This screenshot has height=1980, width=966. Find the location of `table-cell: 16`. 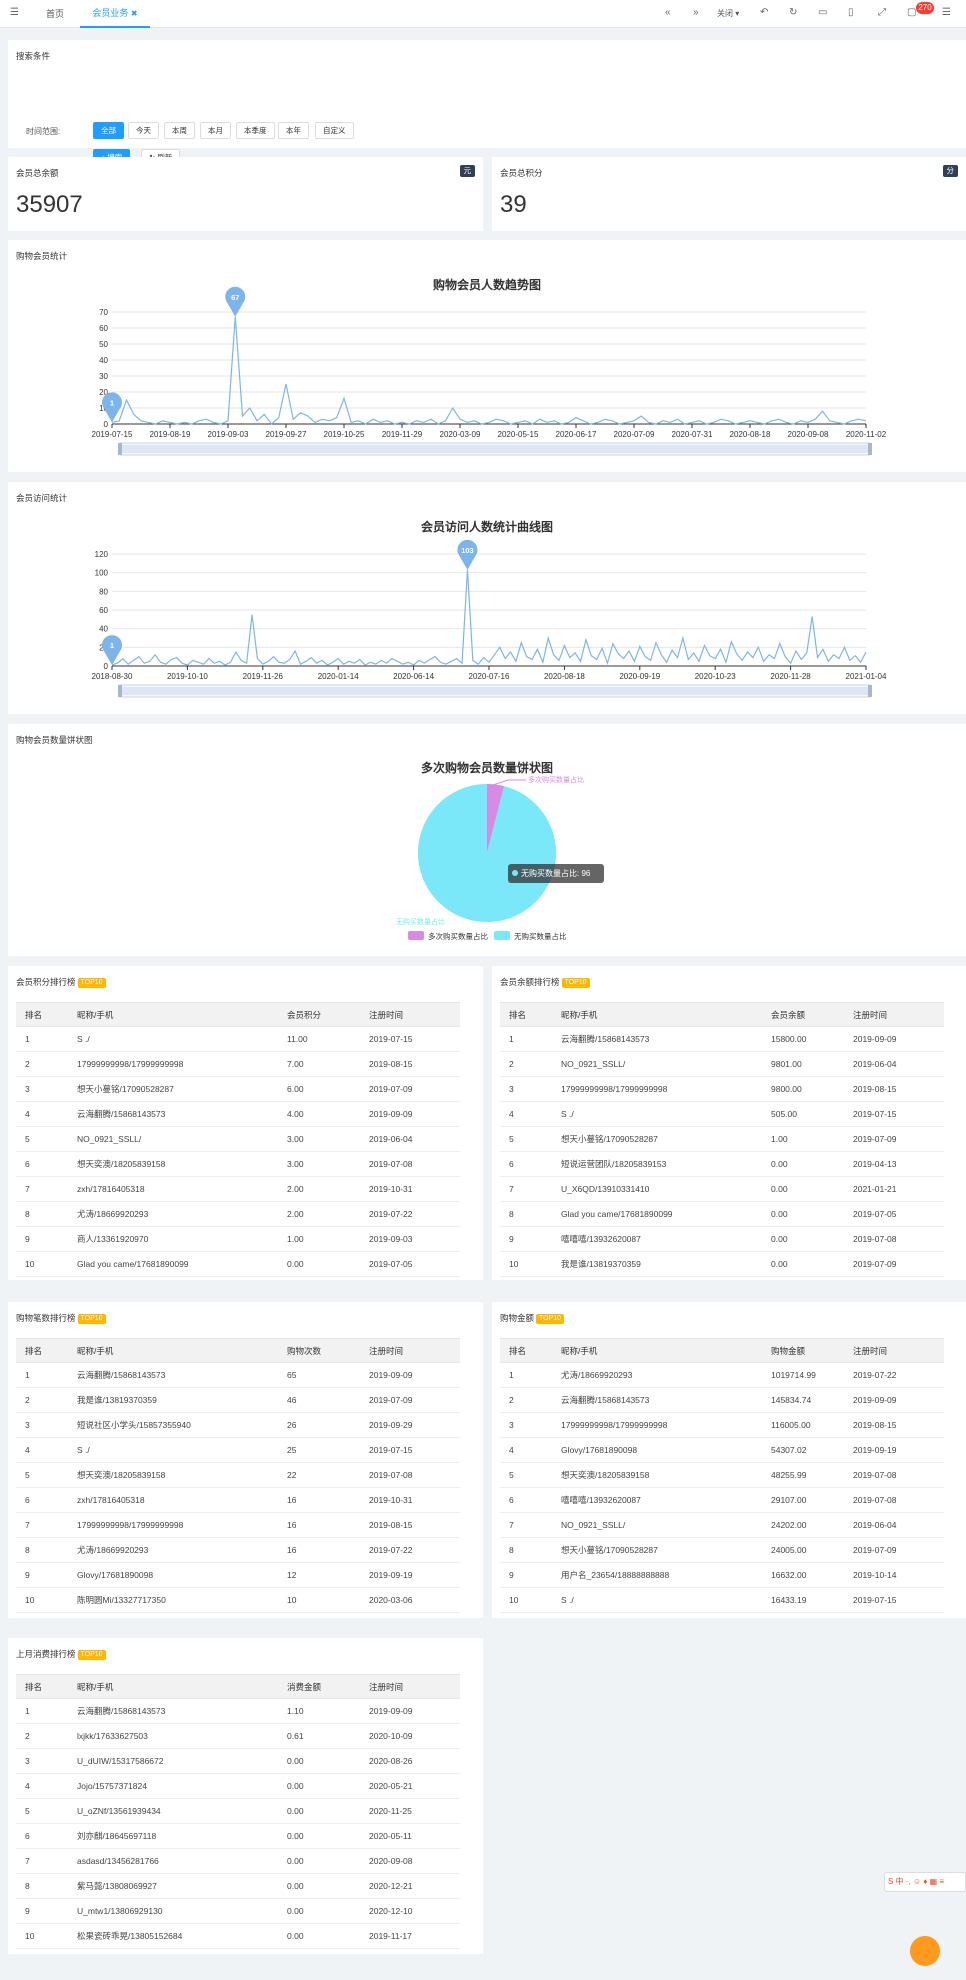

table-cell: 16 is located at coordinates (319, 1500).